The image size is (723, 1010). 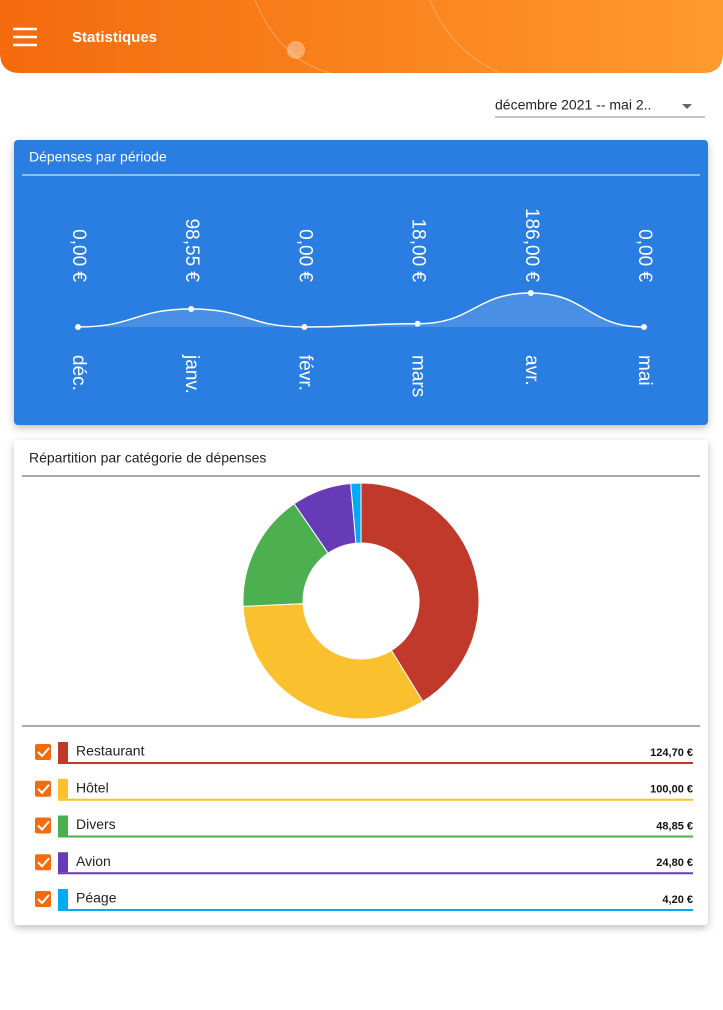 I want to click on line, so click(x=361, y=310).